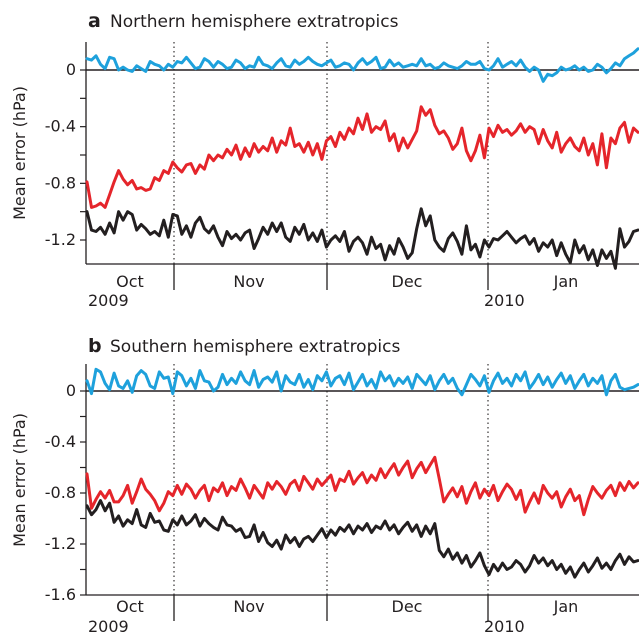 The image size is (639, 638). What do you see at coordinates (60, 543) in the screenshot?
I see `panel-b-y-tick-label: -1.2` at bounding box center [60, 543].